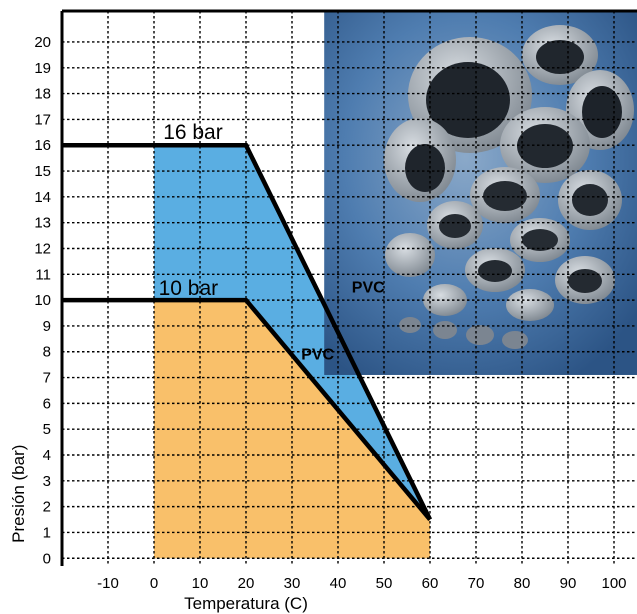 The height and width of the screenshot is (614, 637). What do you see at coordinates (384, 583) in the screenshot?
I see `x-tick-label: 50` at bounding box center [384, 583].